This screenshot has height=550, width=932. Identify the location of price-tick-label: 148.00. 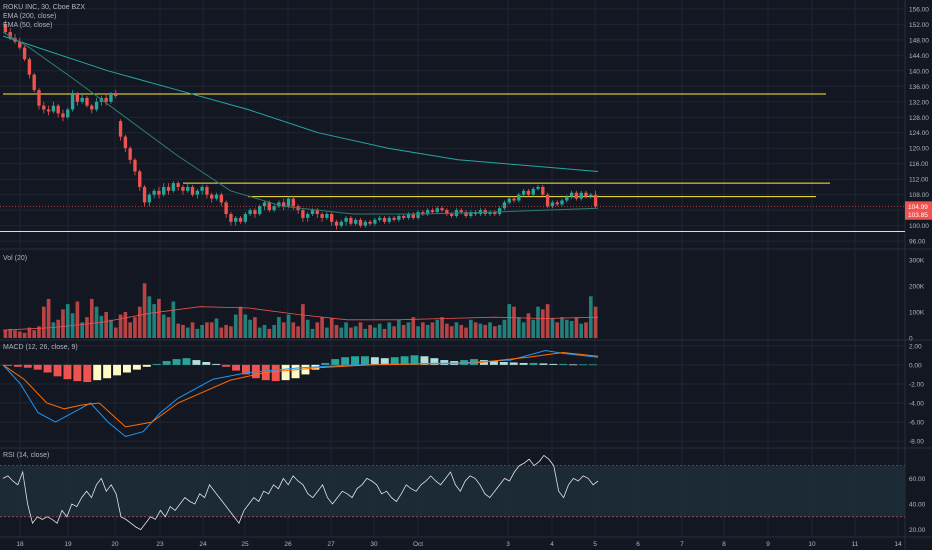
(919, 40).